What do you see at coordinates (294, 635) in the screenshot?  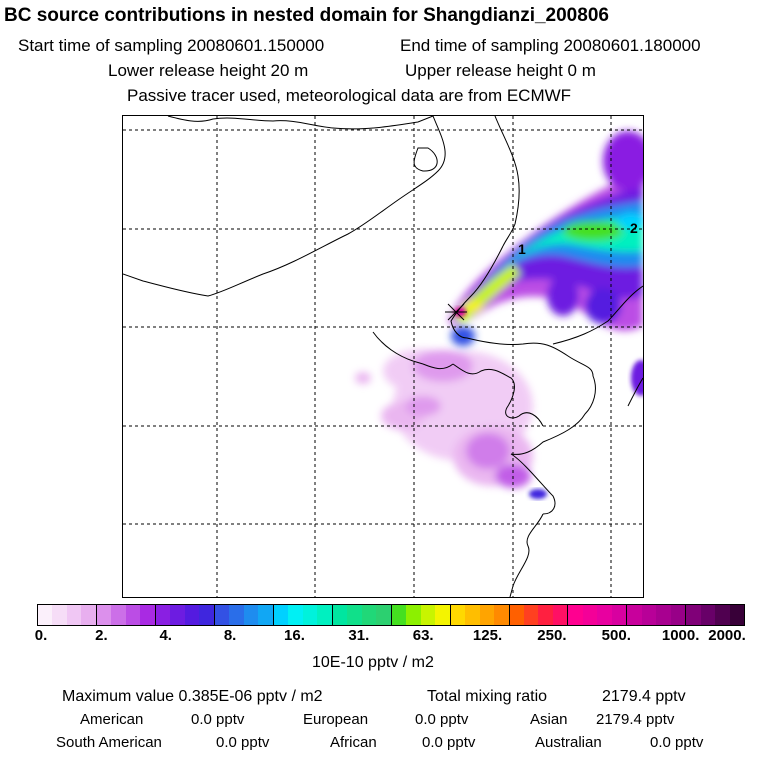 I see `colorbar-tick-label: 16.` at bounding box center [294, 635].